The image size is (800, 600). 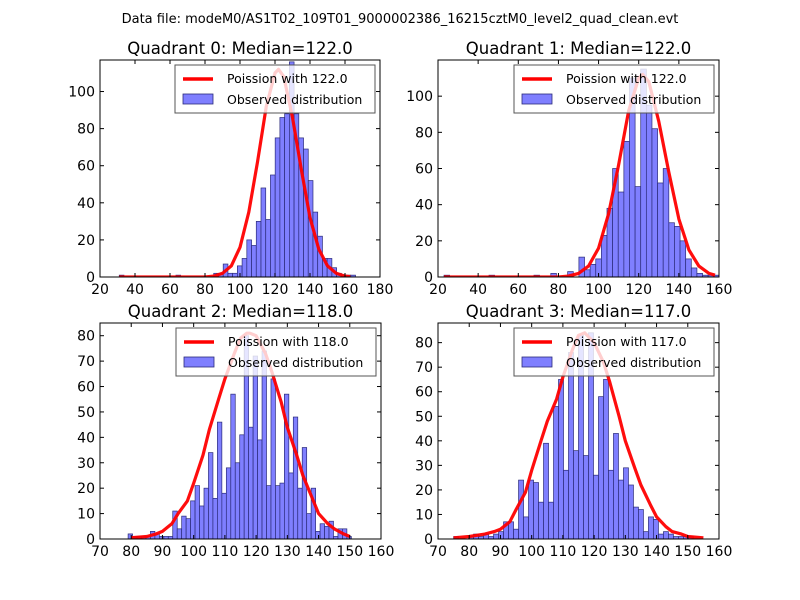 What do you see at coordinates (438, 290) in the screenshot?
I see `x-tick-label: 20` at bounding box center [438, 290].